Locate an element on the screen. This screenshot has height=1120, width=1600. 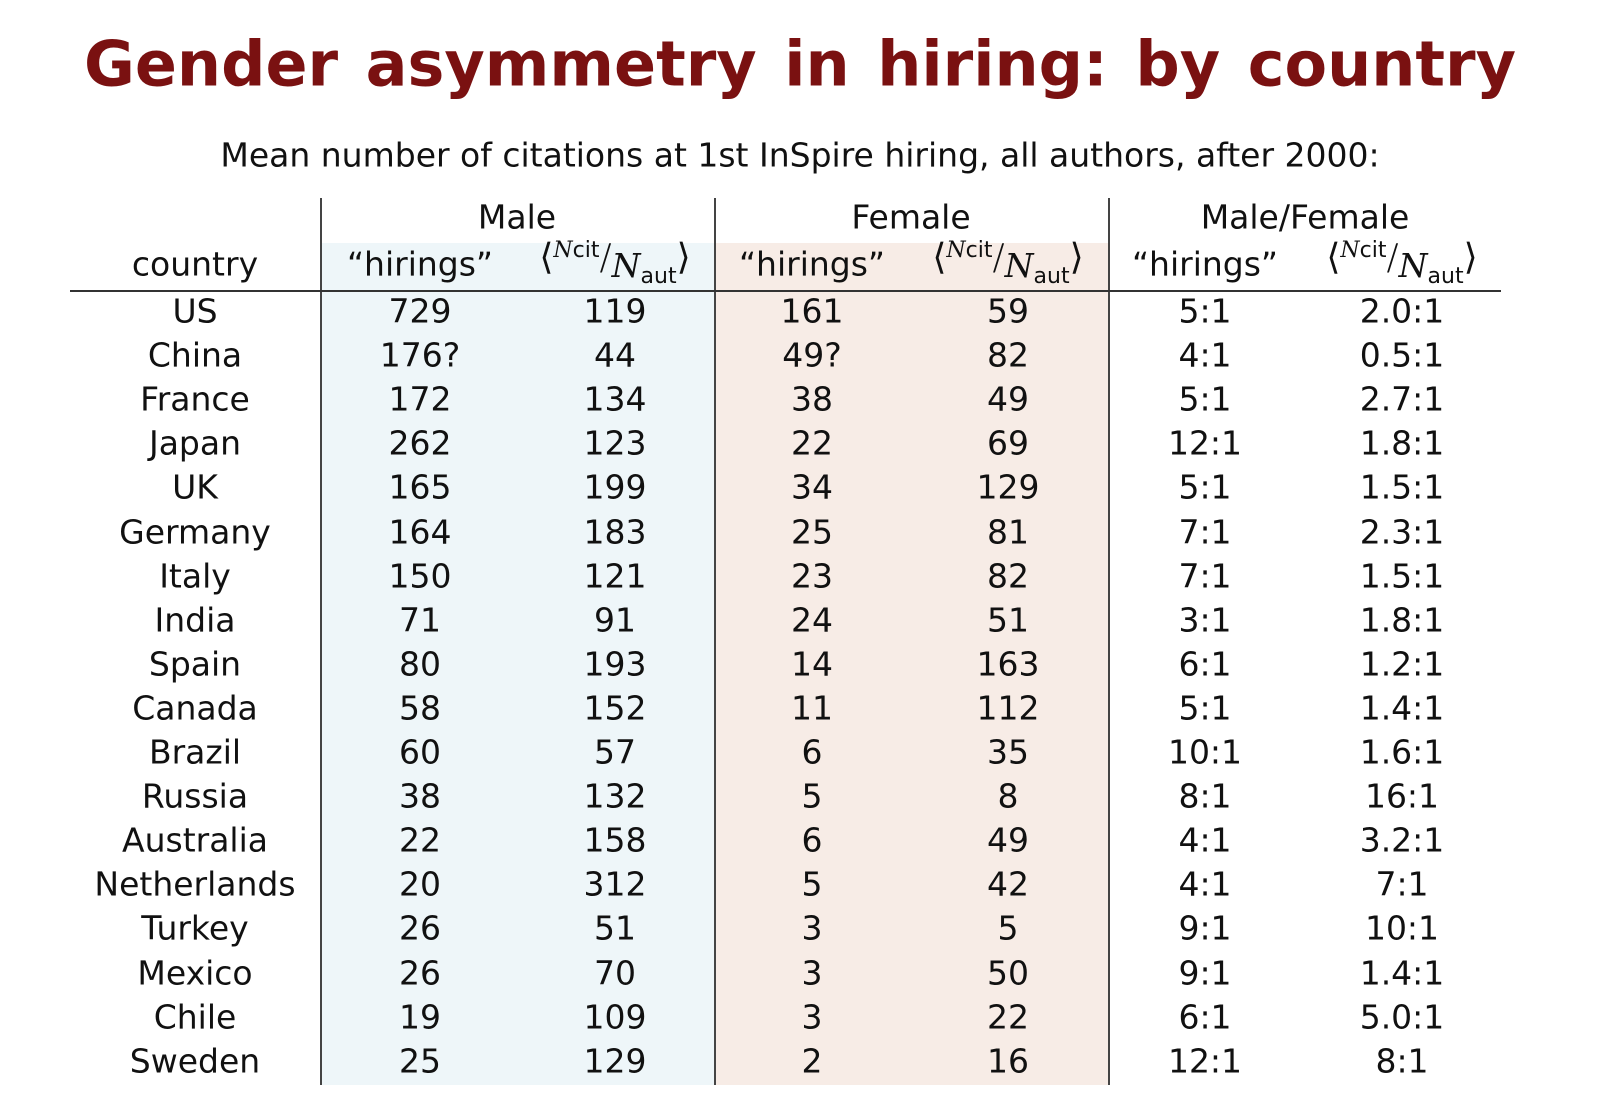
table-cell: 57 is located at coordinates (615, 752).